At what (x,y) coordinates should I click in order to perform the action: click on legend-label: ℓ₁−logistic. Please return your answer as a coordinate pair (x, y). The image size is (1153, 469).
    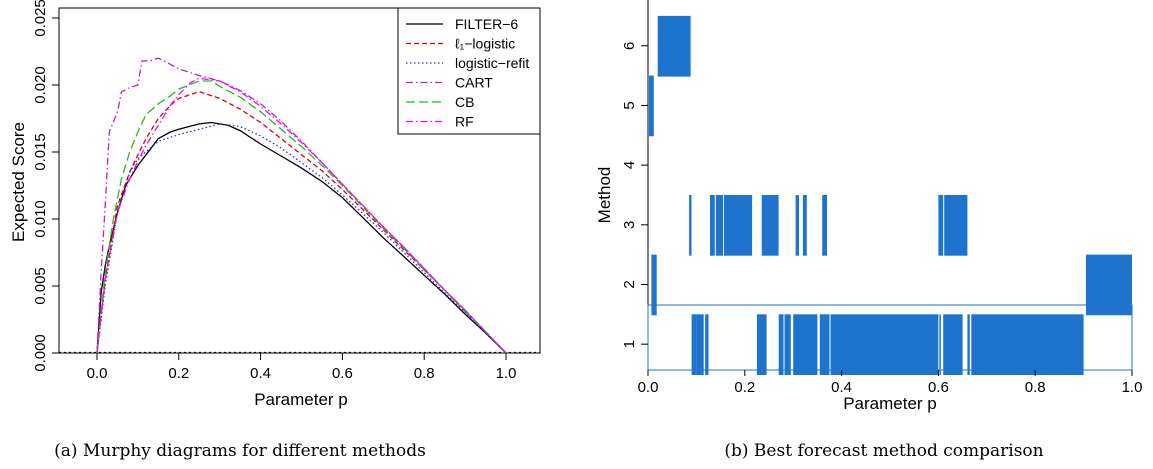
    Looking at the image, I should click on (485, 44).